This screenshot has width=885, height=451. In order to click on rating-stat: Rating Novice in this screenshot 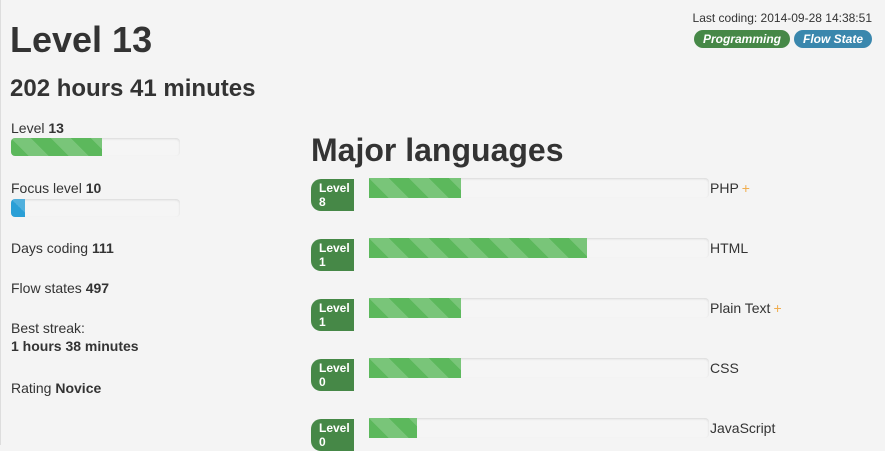, I will do `click(56, 388)`.